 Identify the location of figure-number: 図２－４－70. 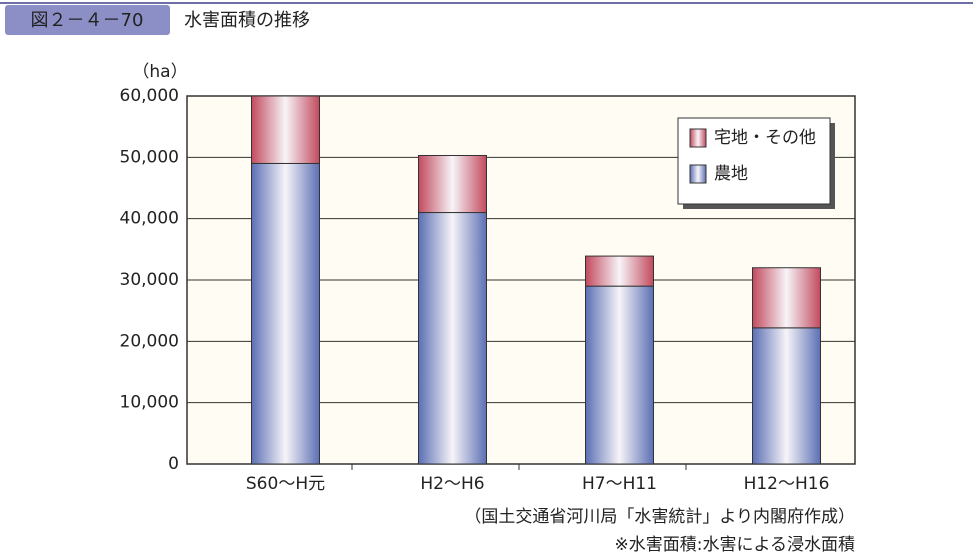
(87, 20).